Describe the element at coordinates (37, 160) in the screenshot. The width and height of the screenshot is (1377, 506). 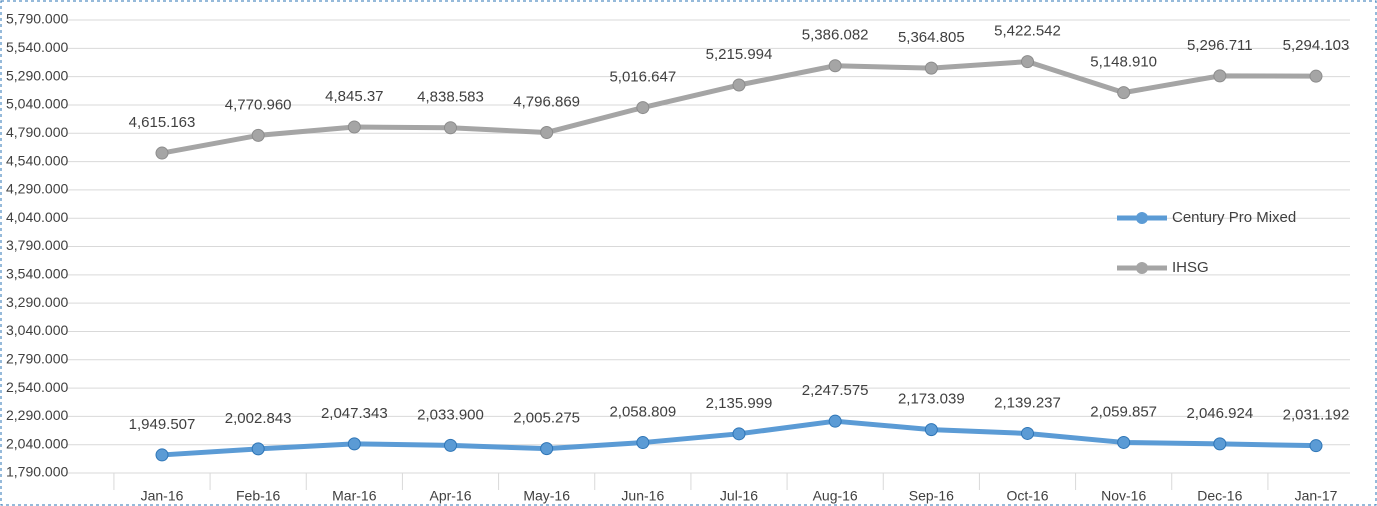
I see `y-tick-label: 4,540.000` at that location.